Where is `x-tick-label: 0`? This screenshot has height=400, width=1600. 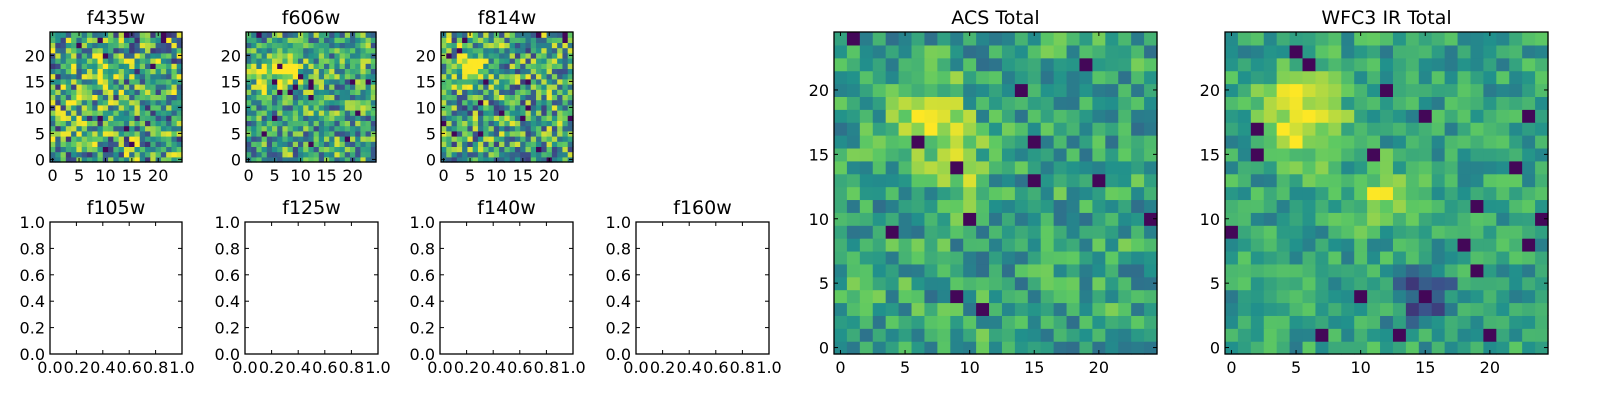 x-tick-label: 0 is located at coordinates (249, 175).